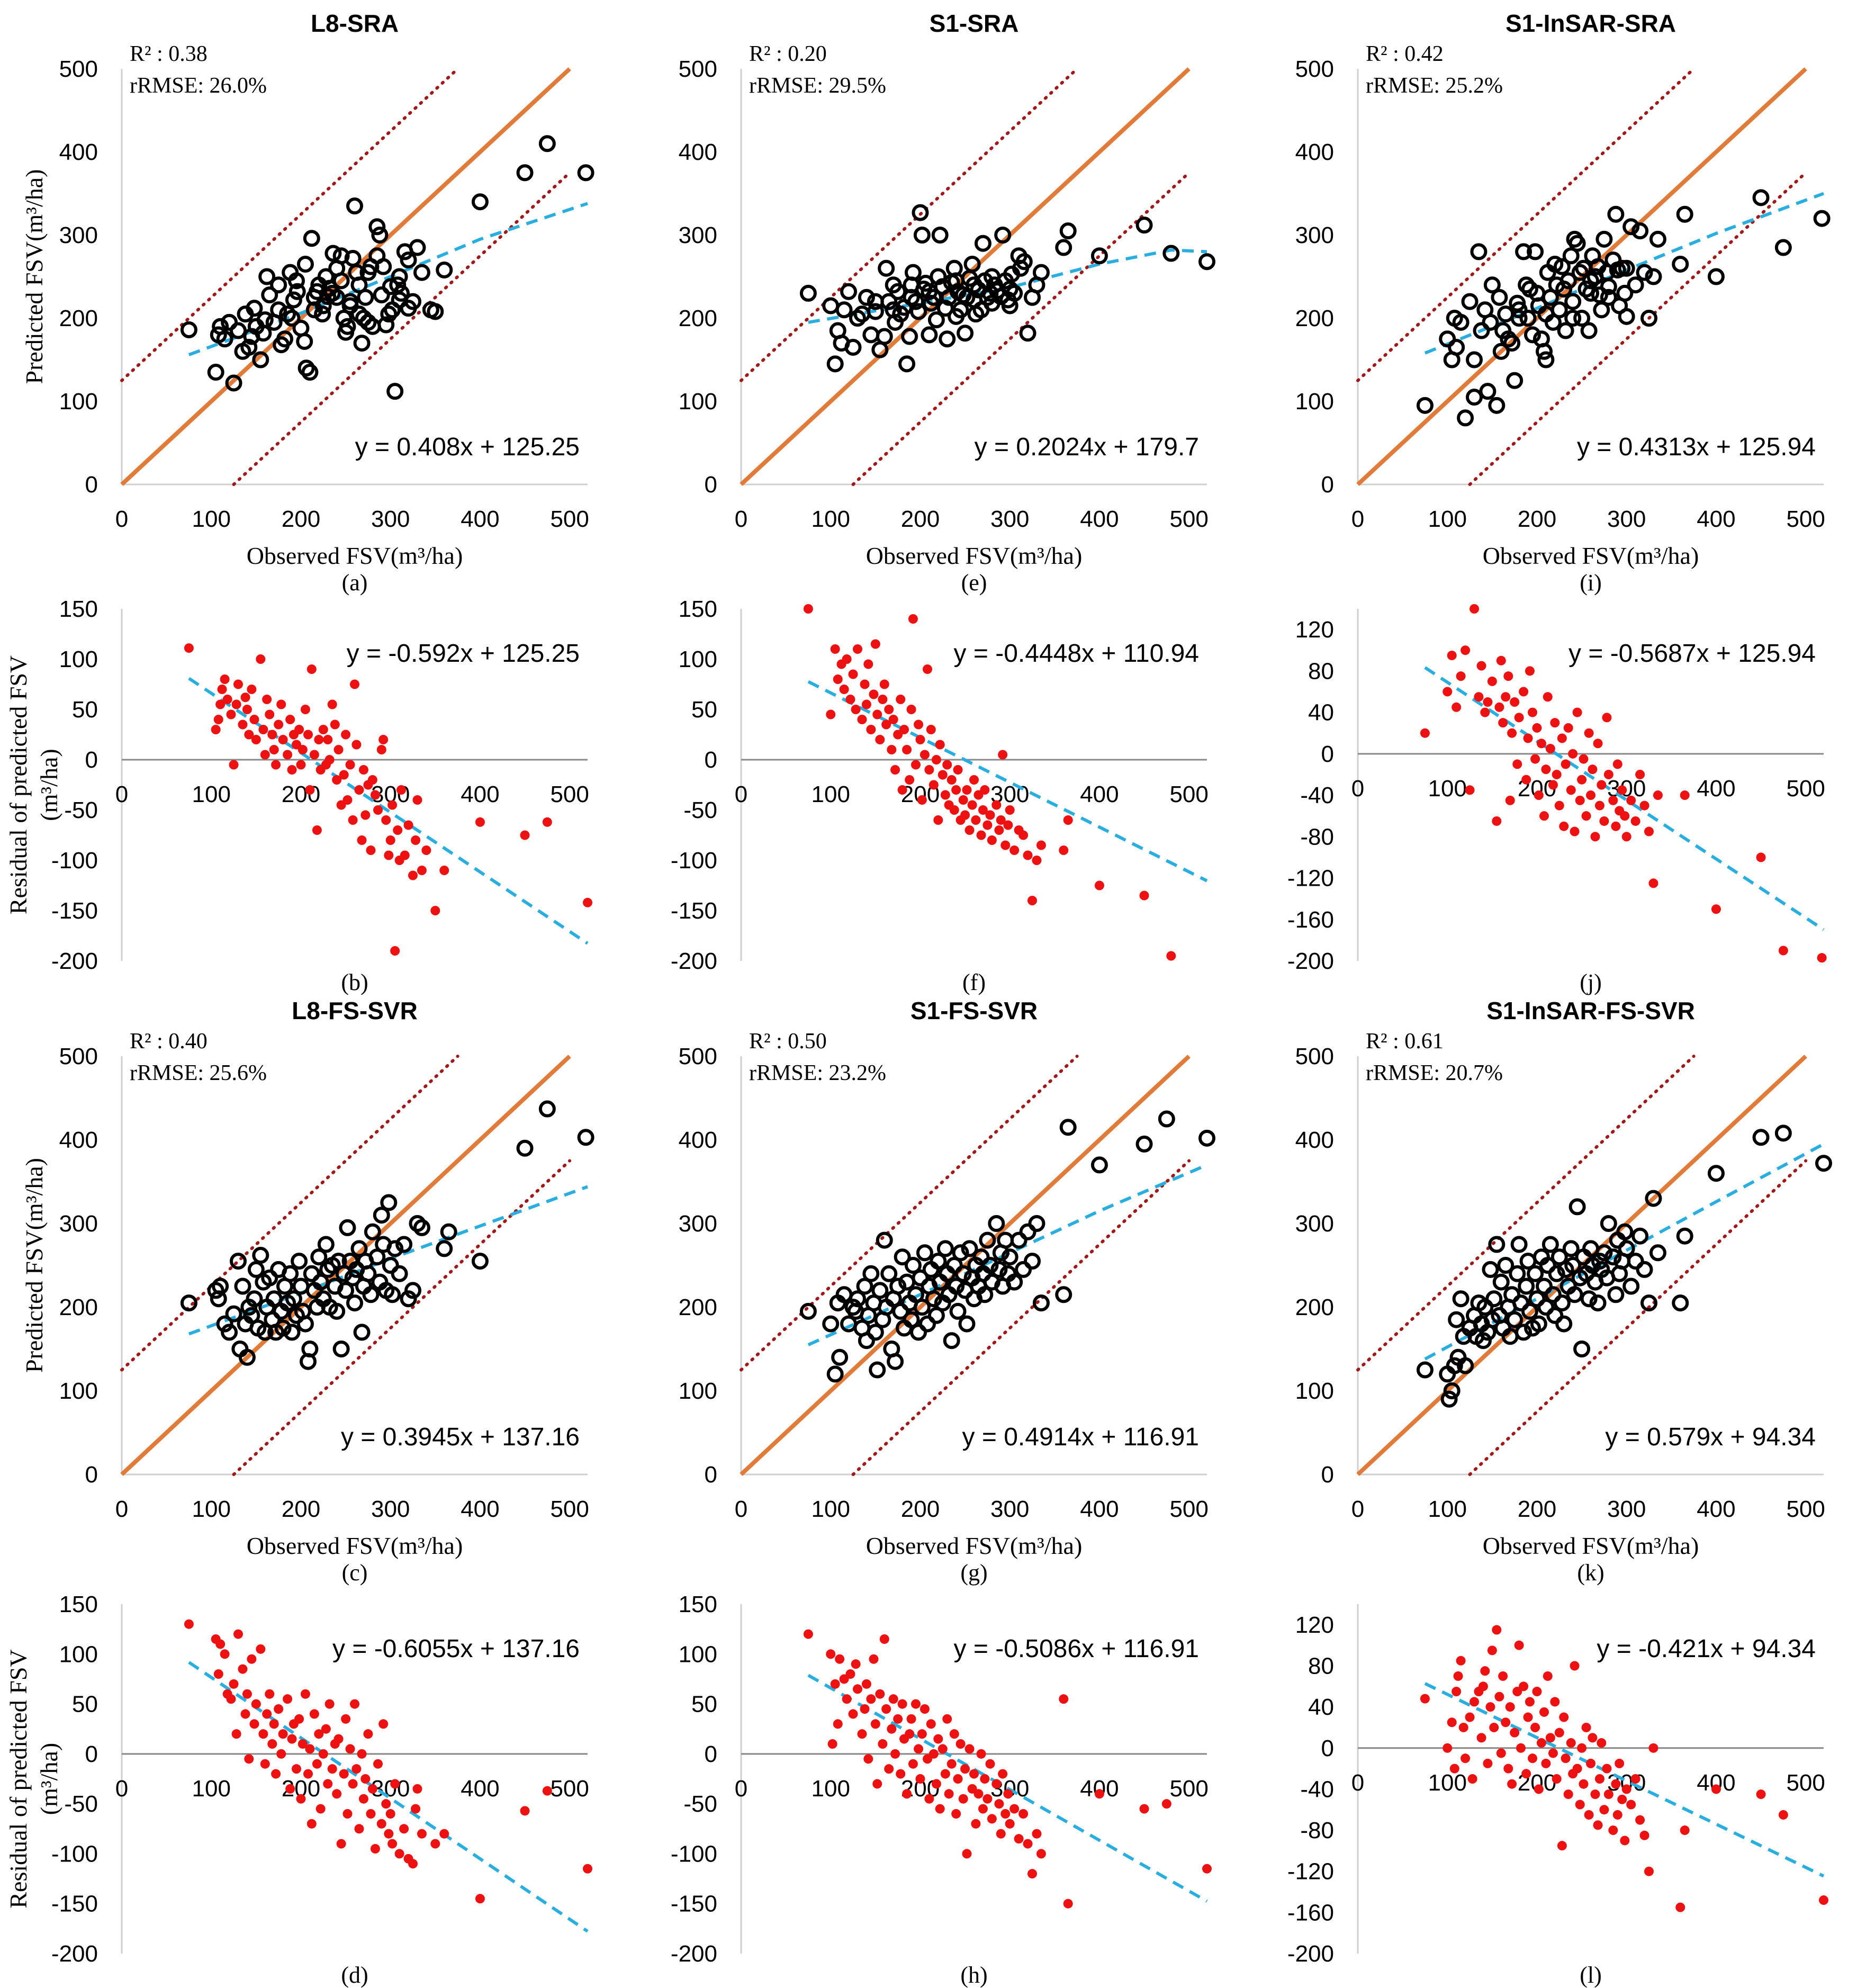 This screenshot has width=1866, height=1988. Describe the element at coordinates (569, 519) in the screenshot. I see `x-tick-label: 500` at that location.